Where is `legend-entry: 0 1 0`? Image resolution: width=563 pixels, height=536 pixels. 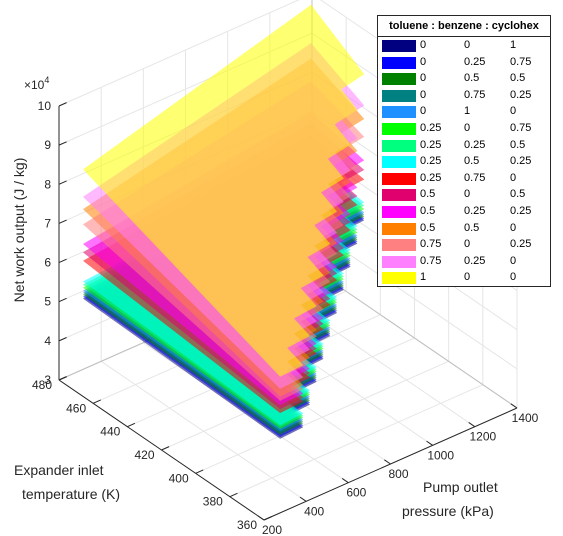 legend-entry: 0 1 0 is located at coordinates (464, 112).